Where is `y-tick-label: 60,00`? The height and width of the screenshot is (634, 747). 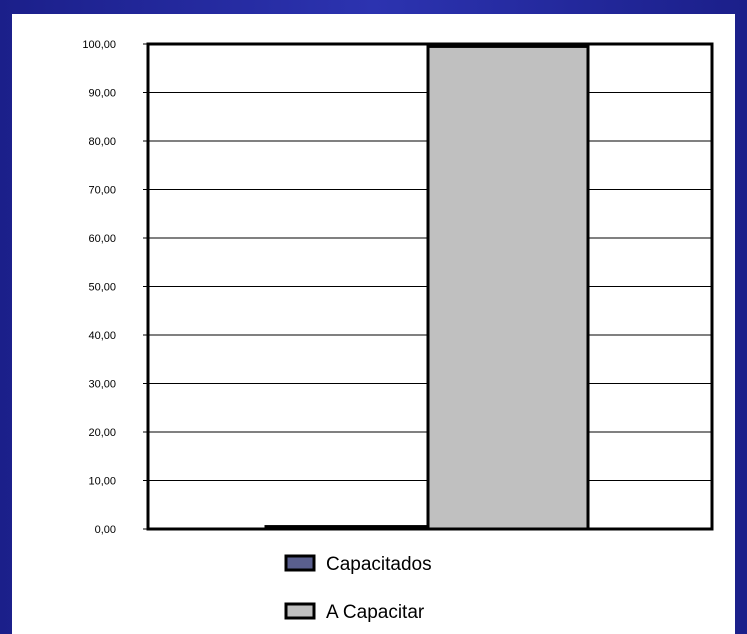 y-tick-label: 60,00 is located at coordinates (102, 239).